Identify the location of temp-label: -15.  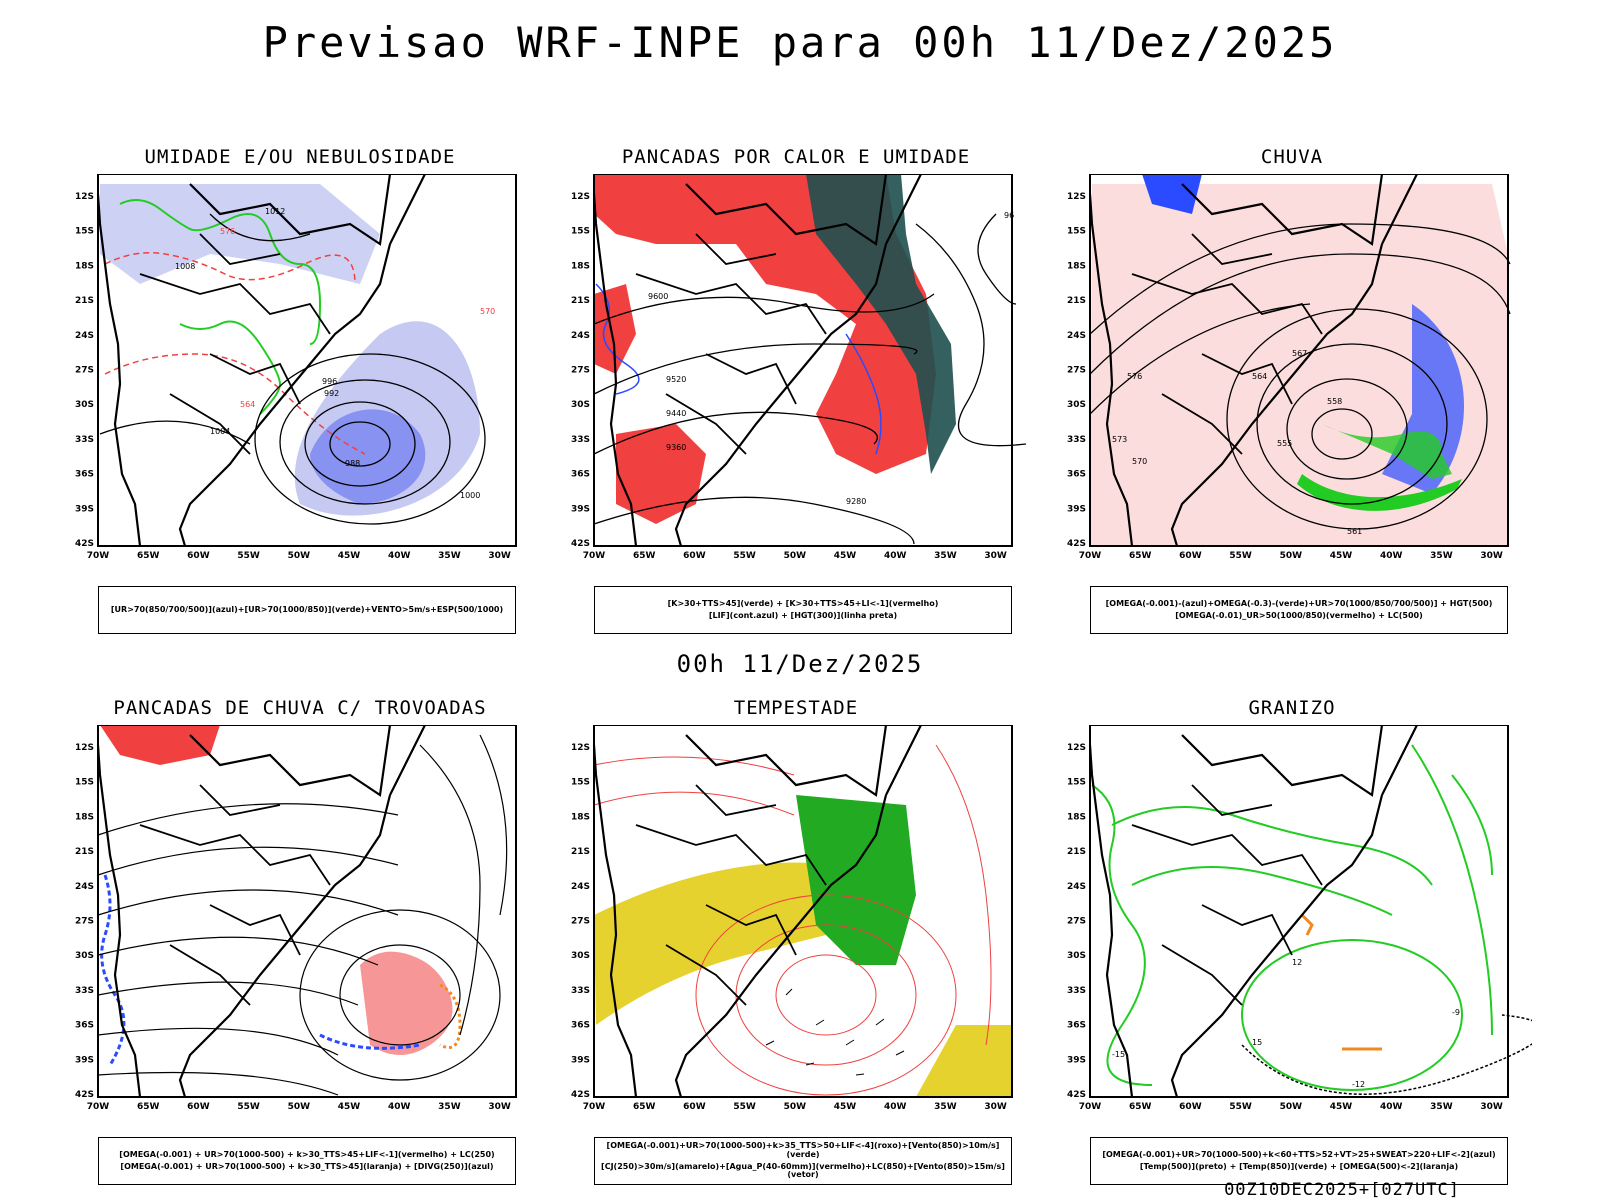
(1118, 1054).